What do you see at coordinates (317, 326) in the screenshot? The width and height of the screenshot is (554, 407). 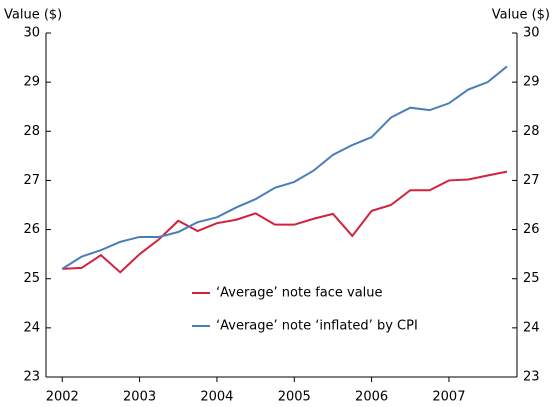 I see `legend-label: ‘Average’ note ‘inflated’ by CPI` at bounding box center [317, 326].